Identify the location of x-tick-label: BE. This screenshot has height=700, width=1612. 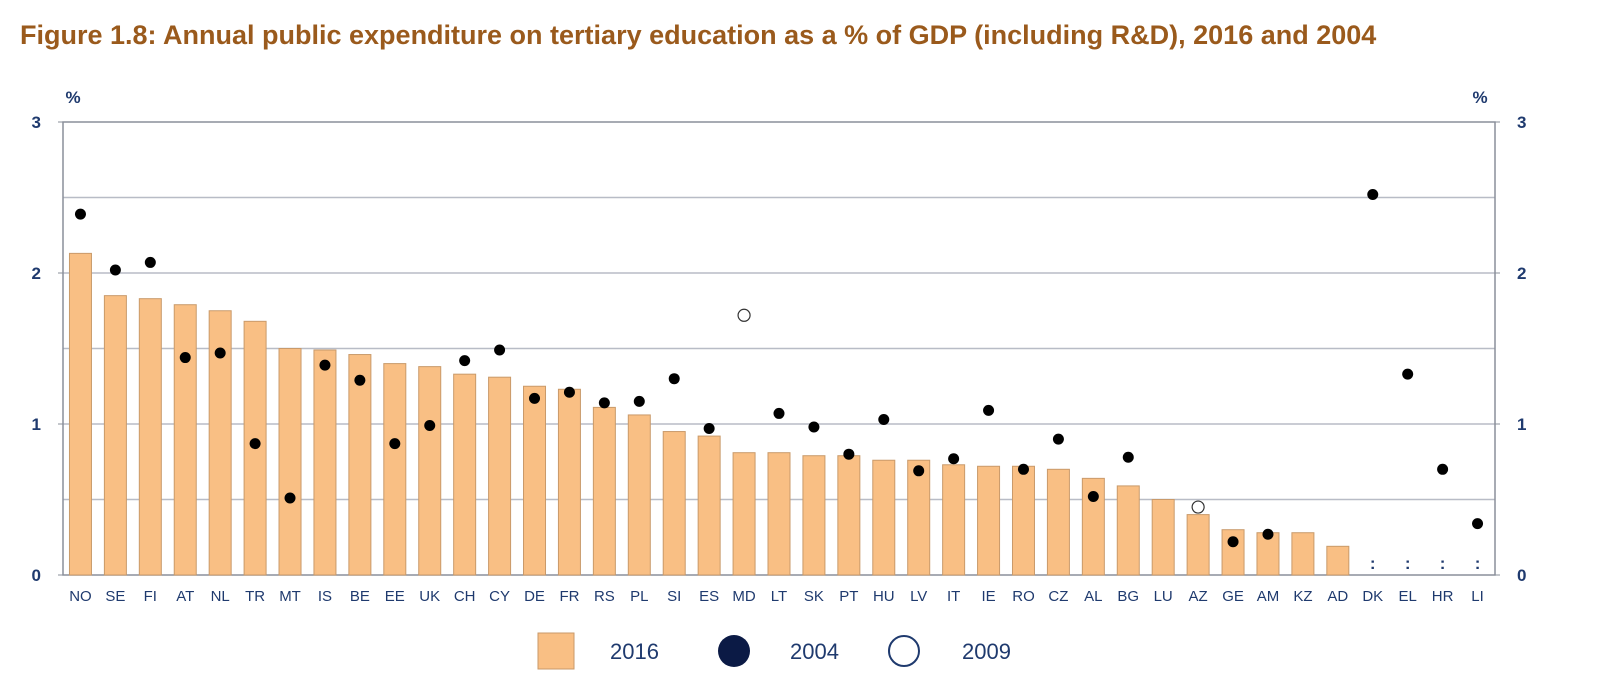
(360, 596).